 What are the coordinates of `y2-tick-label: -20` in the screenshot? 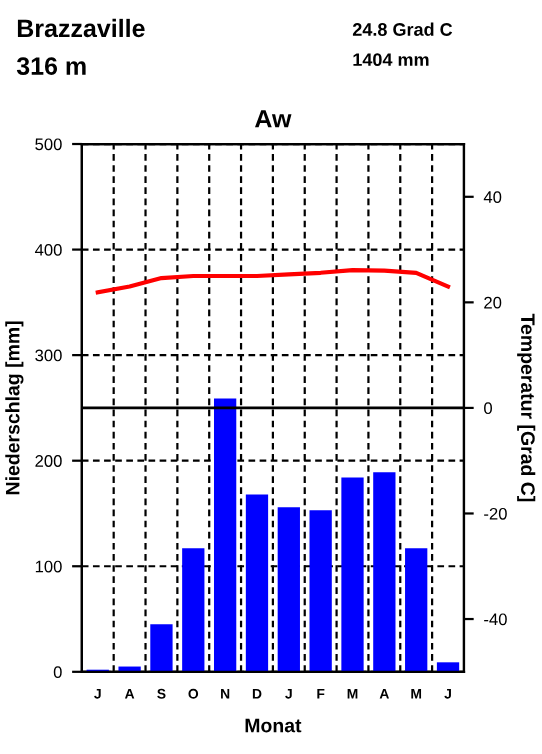 It's located at (495, 513).